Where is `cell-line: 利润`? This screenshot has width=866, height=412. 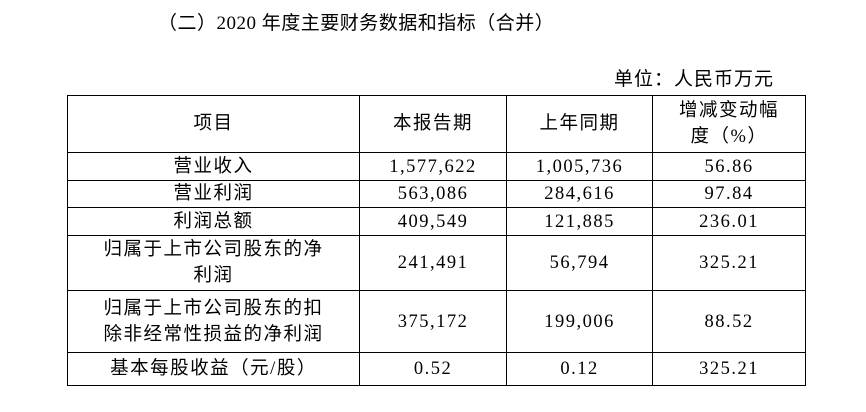 cell-line: 利润 is located at coordinates (213, 276).